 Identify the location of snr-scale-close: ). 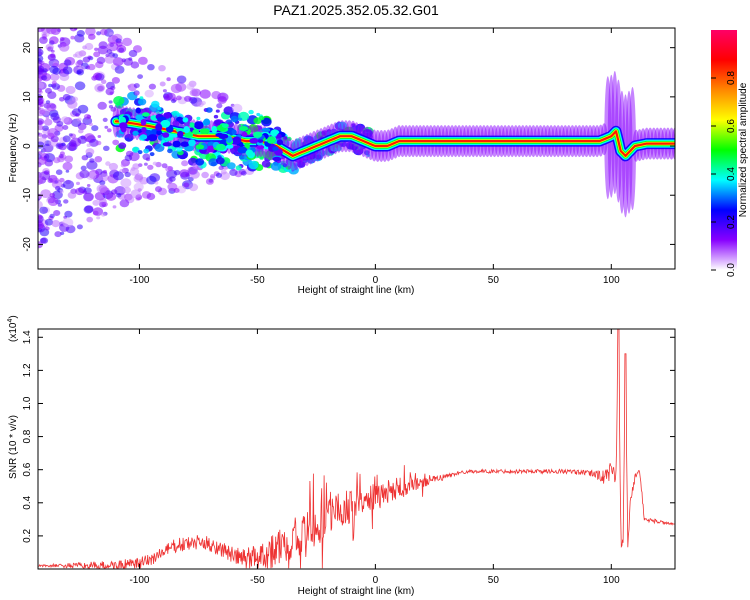
(13, 316).